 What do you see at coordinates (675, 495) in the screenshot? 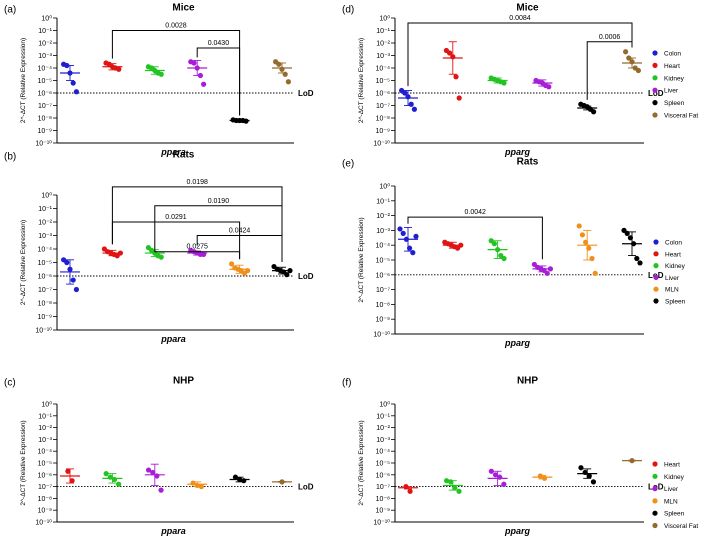
I see `legend-f: Heart Kidney Liver MLN Spleen Visceral Fat` at bounding box center [675, 495].